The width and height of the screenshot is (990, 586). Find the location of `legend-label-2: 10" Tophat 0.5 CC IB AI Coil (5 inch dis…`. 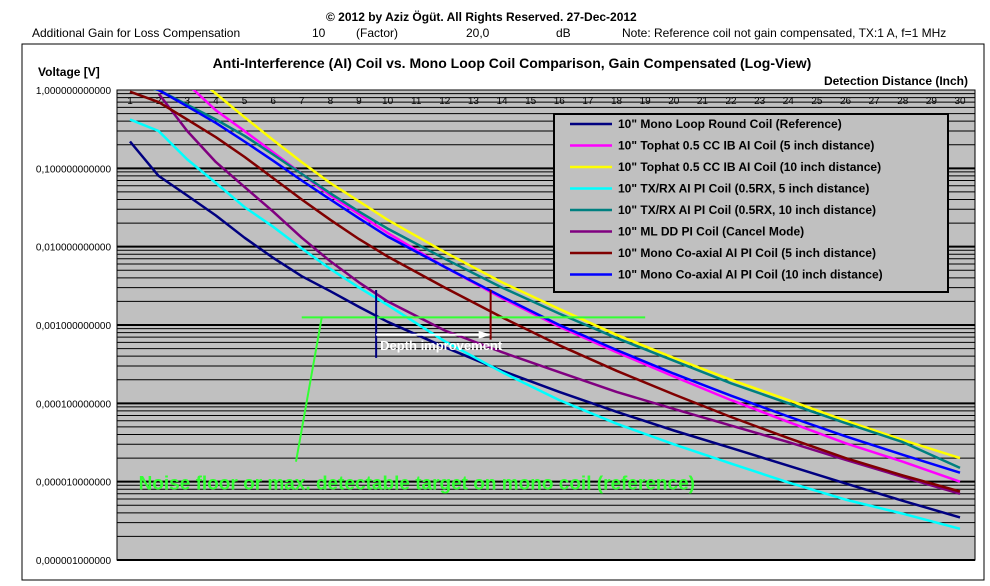

legend-label-2: 10" Tophat 0.5 CC IB AI Coil (5 inch dis… is located at coordinates (746, 146).